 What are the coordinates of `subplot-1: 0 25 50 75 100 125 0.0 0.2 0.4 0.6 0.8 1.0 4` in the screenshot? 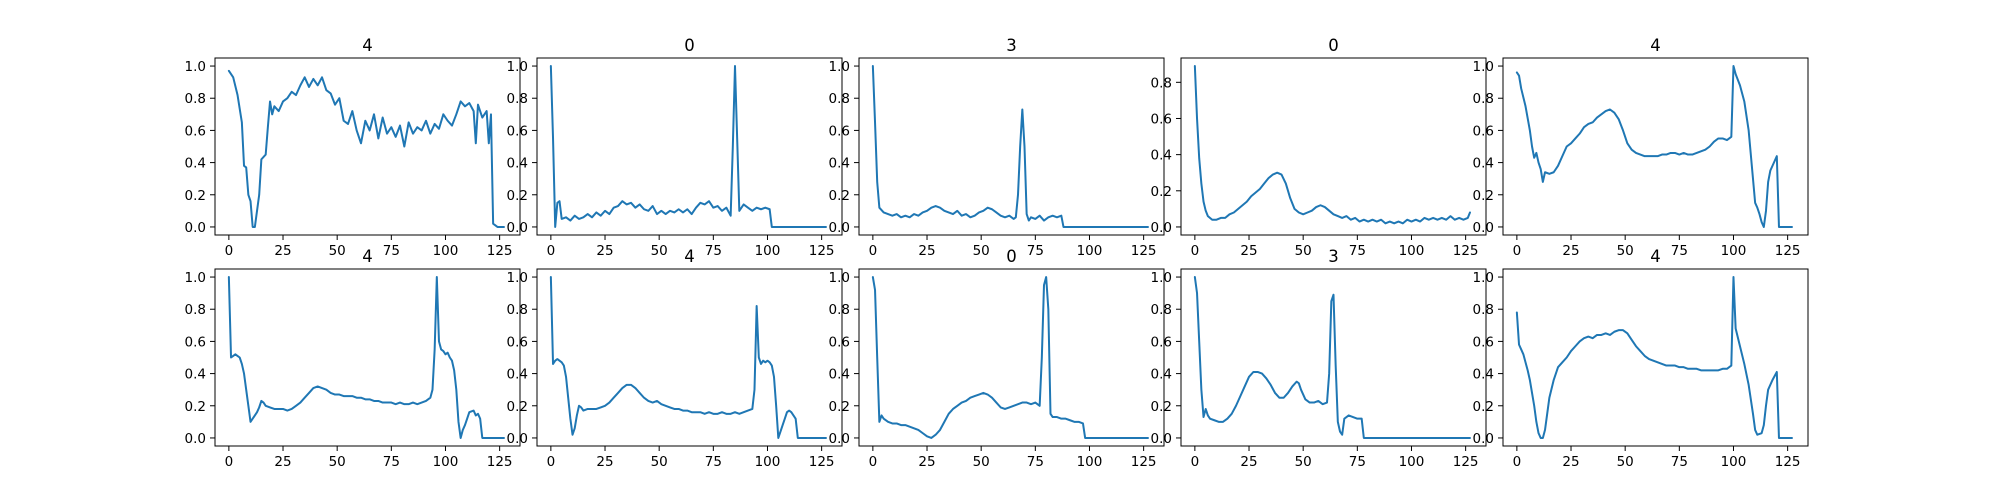 It's located at (353, 147).